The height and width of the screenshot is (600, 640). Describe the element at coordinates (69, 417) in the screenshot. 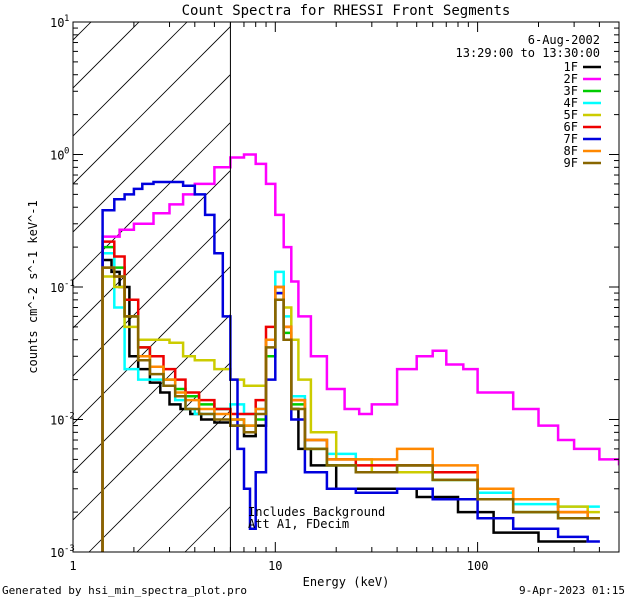

I see `y-tick-exponent: -2` at that location.